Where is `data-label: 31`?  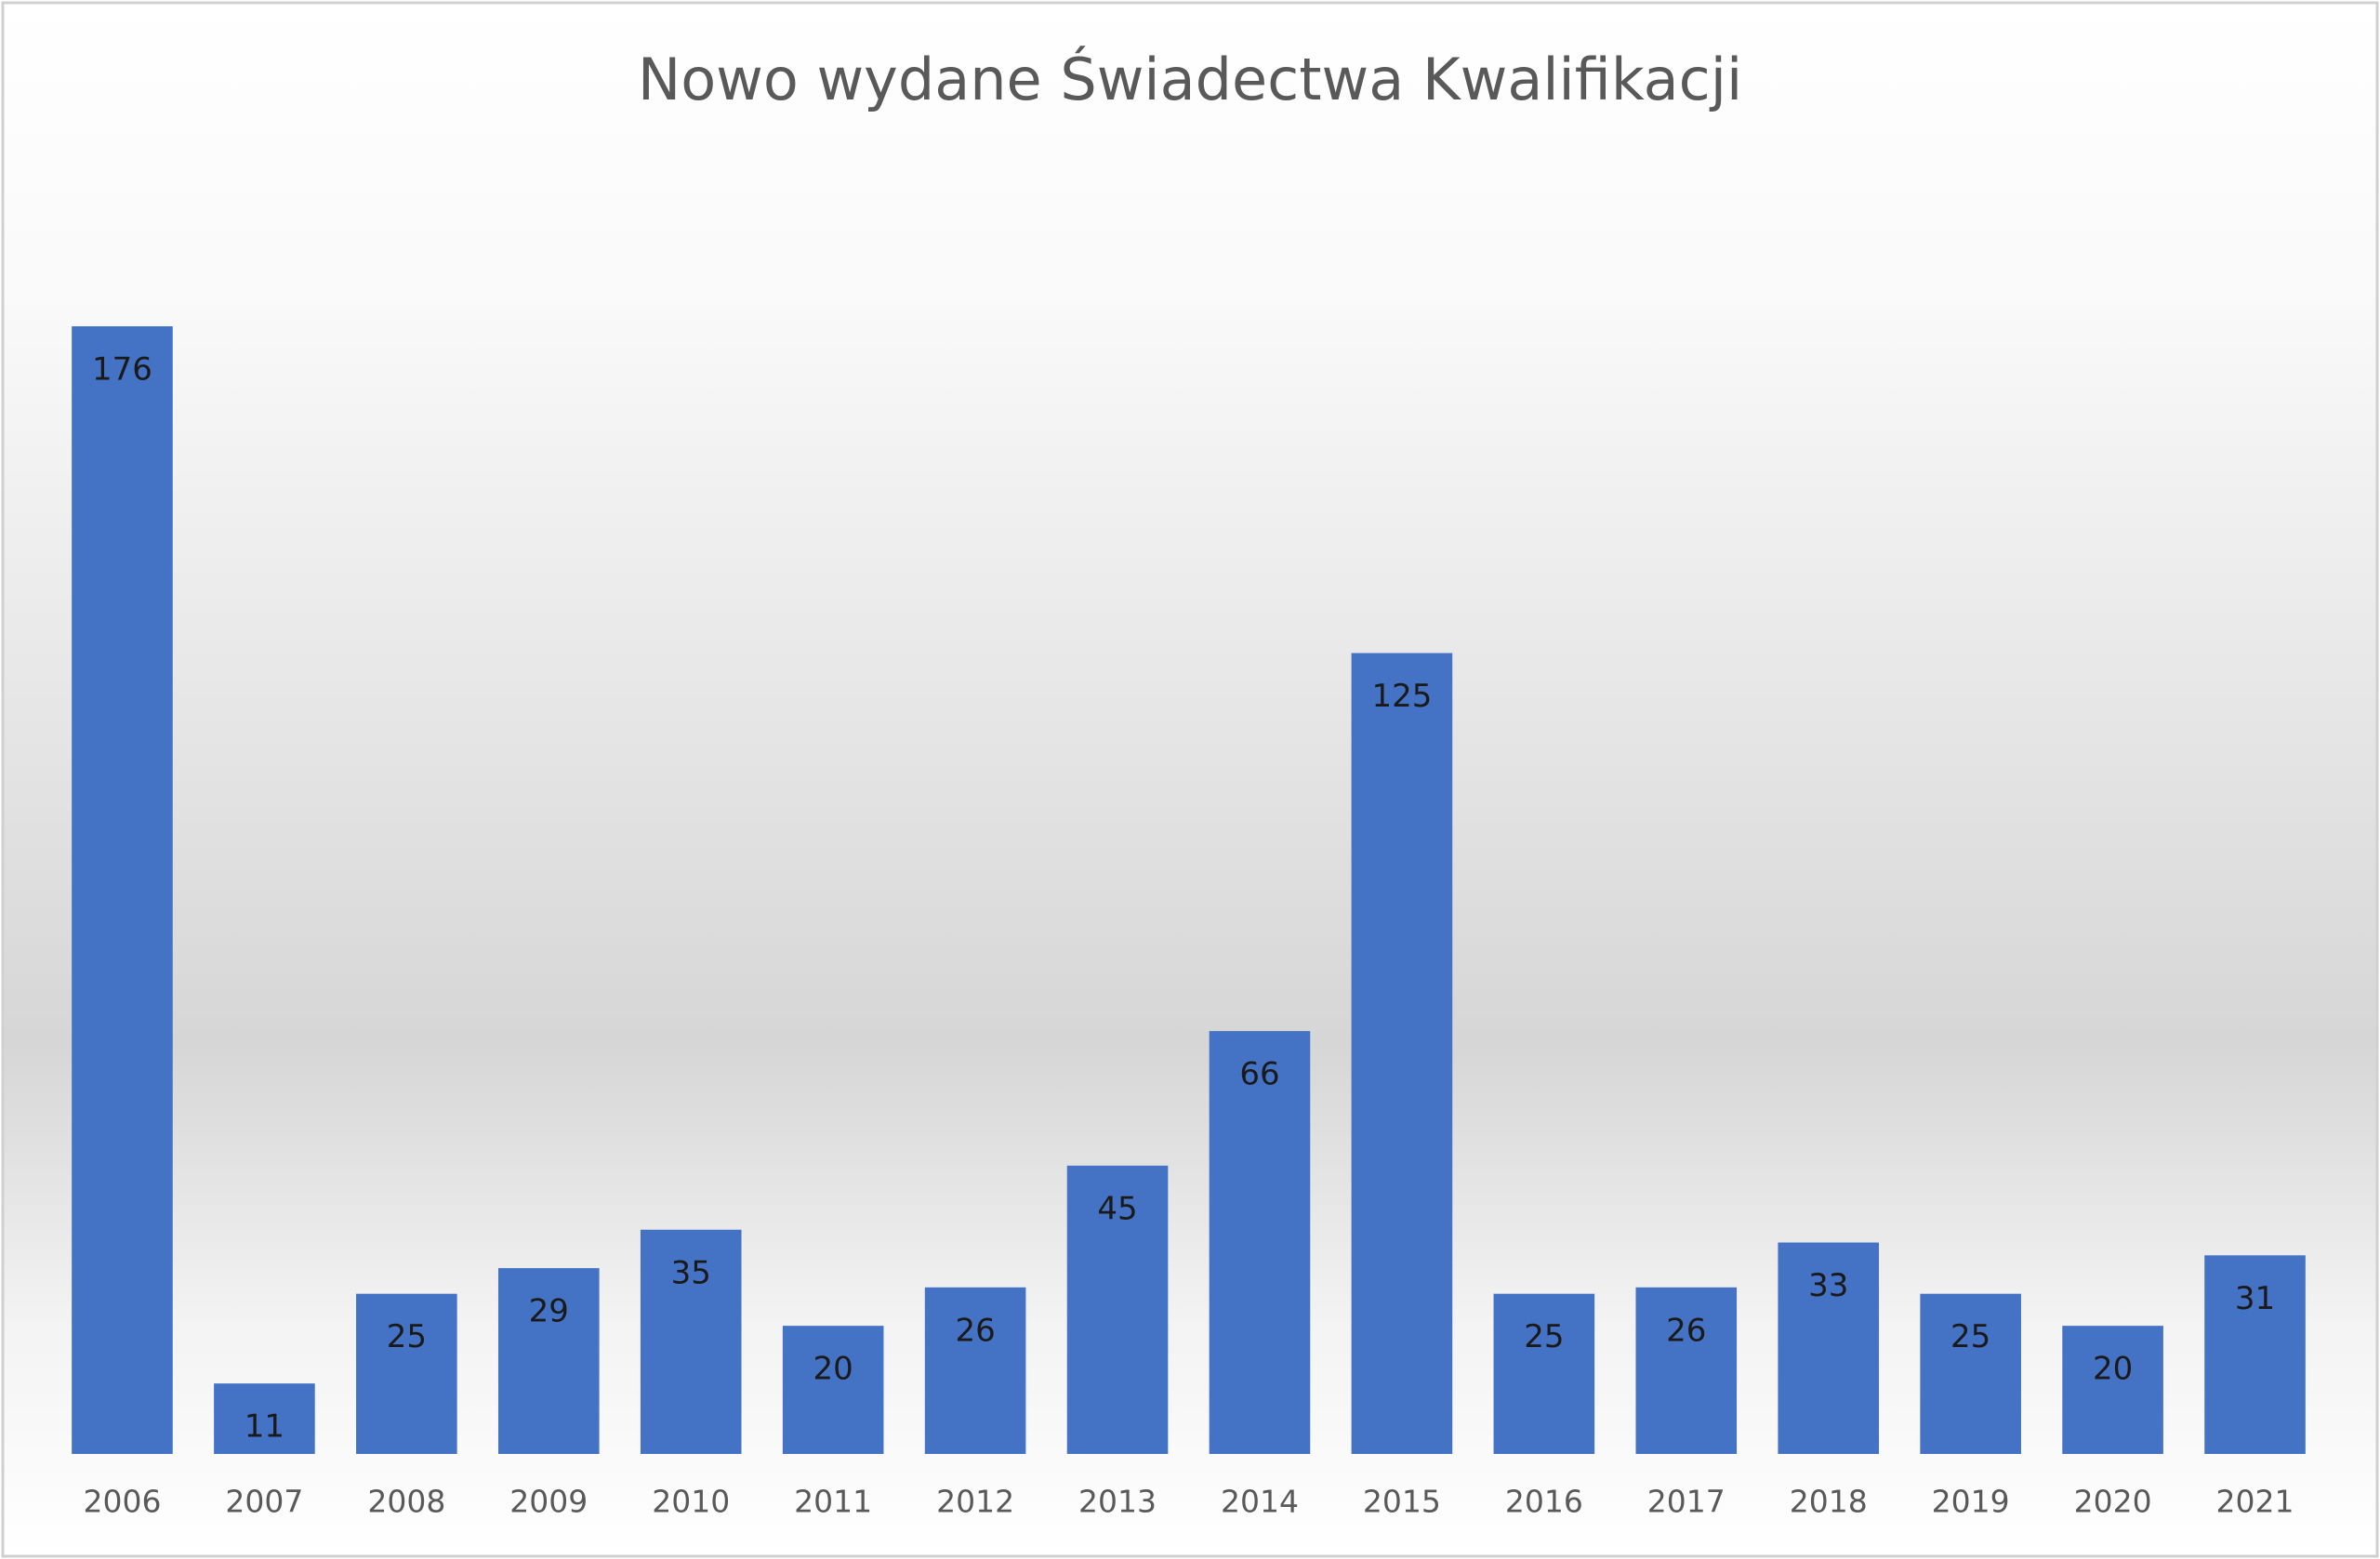
data-label: 31 is located at coordinates (2255, 1298).